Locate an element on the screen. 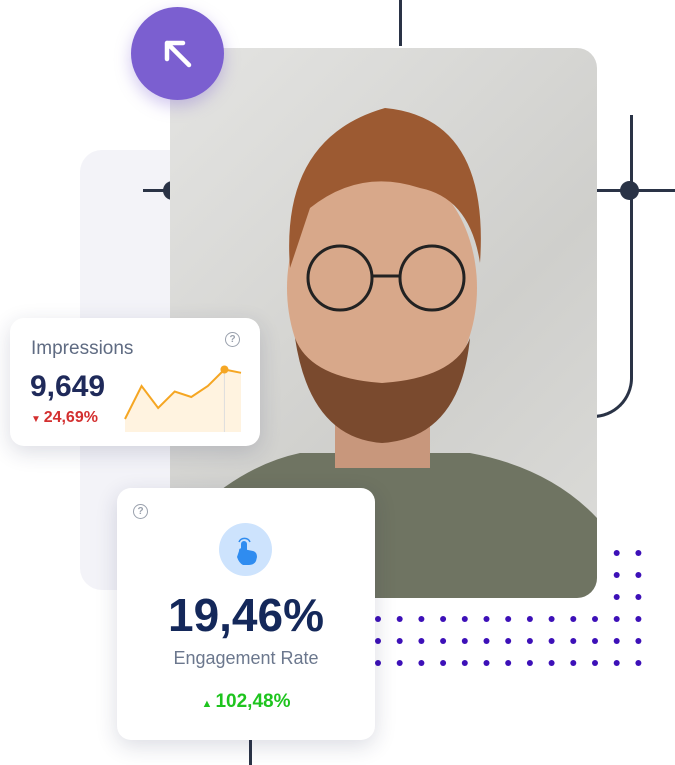 Image resolution: width=675 pixels, height=765 pixels. engagement-change: ▲ 102,48% is located at coordinates (246, 702).